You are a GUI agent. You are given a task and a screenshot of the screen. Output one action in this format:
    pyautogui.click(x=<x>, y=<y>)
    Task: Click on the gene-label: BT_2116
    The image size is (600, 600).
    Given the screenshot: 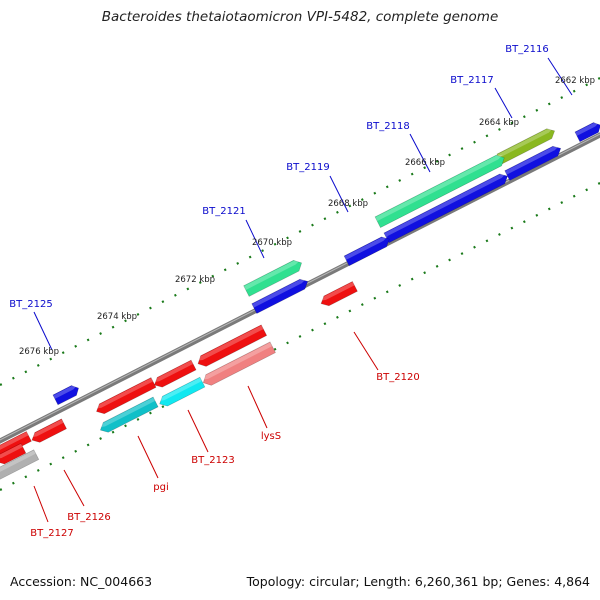 What is the action you would take?
    pyautogui.click(x=526, y=49)
    